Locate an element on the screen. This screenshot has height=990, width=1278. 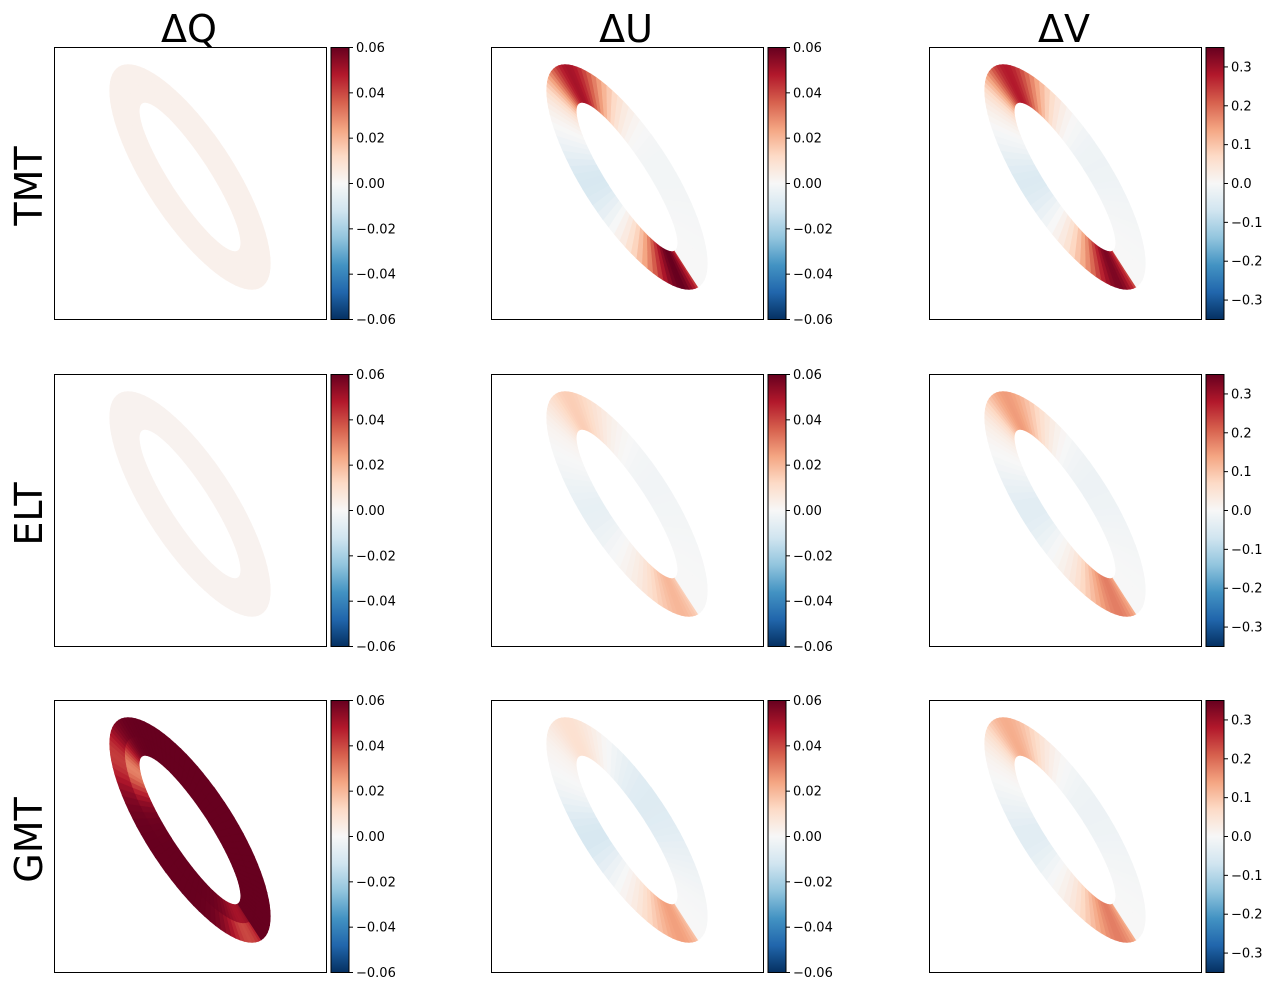
panel-gmt-1: −0.06 −0.04 −0.02 0.00 0.02 0.04 0.06 is located at coordinates (662, 837).